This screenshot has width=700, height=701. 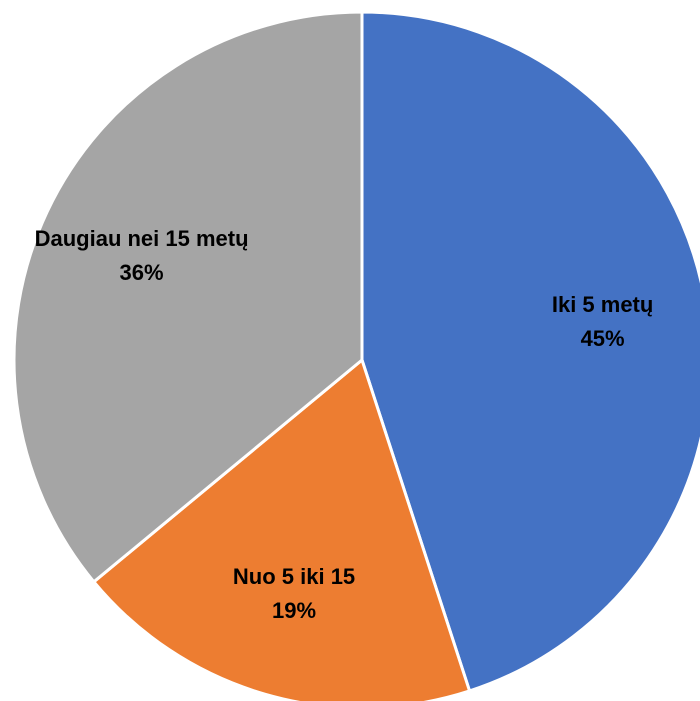 I want to click on label-box: Nuo 5 iki 15 19%, so click(x=294, y=594).